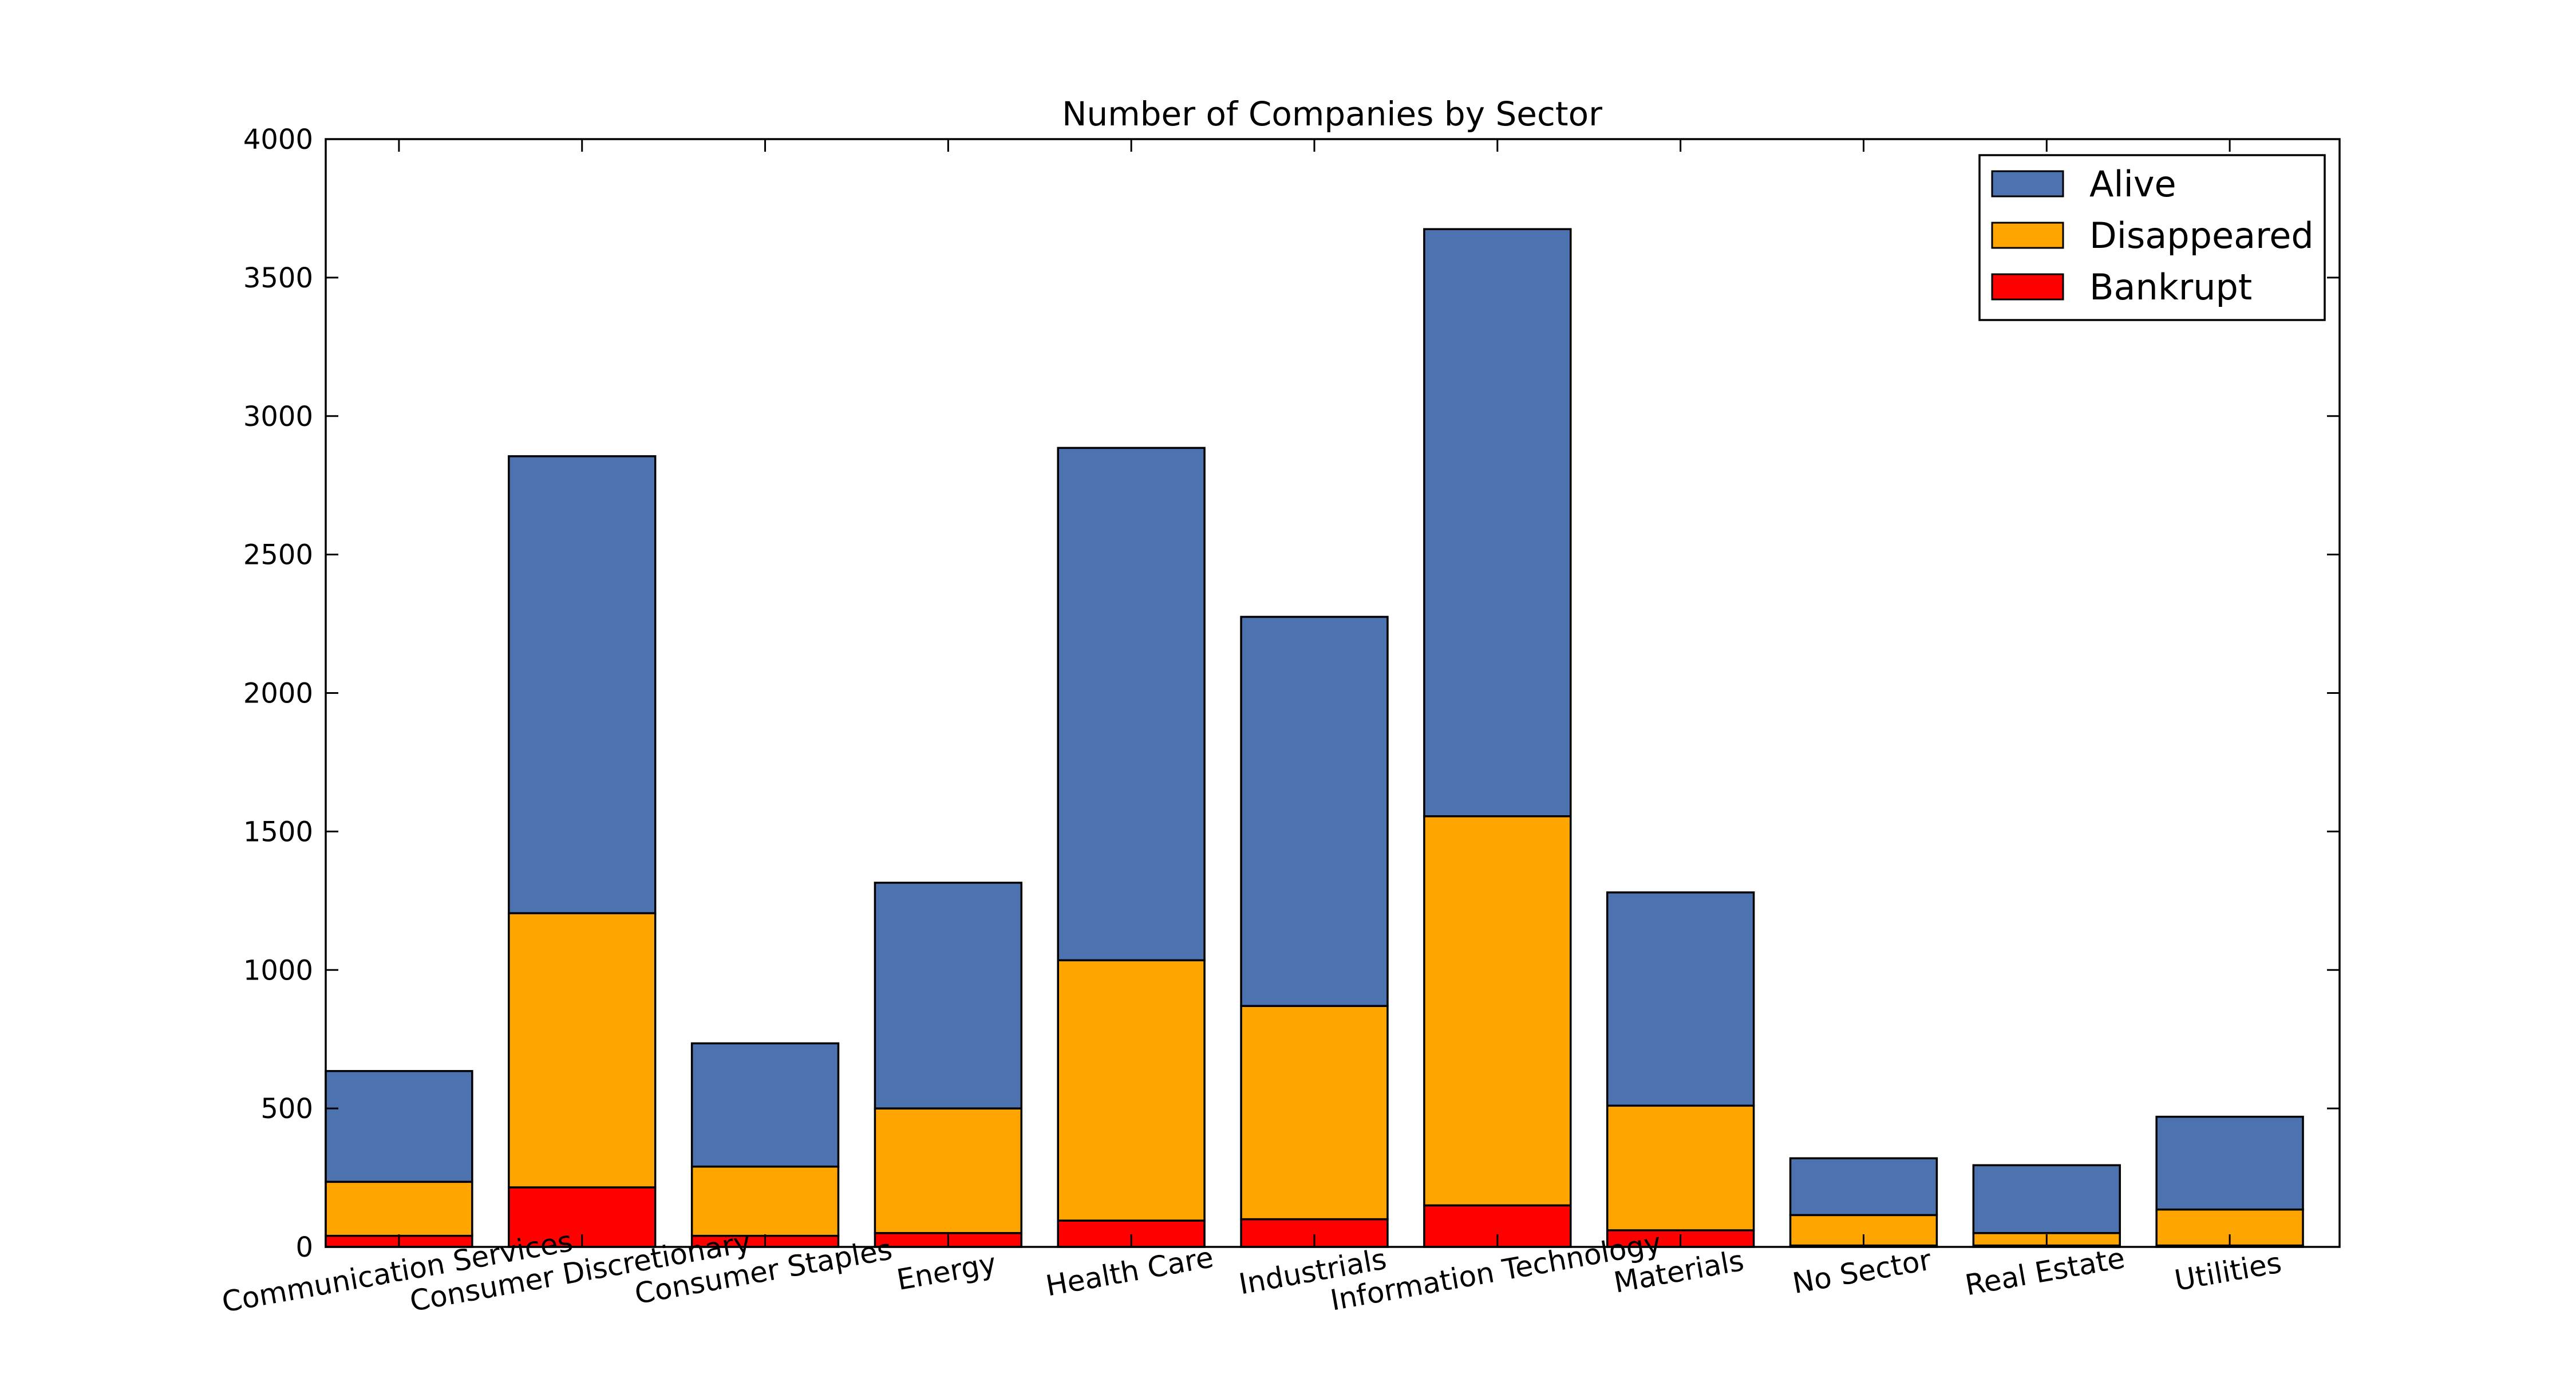  What do you see at coordinates (278, 832) in the screenshot?
I see `y-tick-label: 1500` at bounding box center [278, 832].